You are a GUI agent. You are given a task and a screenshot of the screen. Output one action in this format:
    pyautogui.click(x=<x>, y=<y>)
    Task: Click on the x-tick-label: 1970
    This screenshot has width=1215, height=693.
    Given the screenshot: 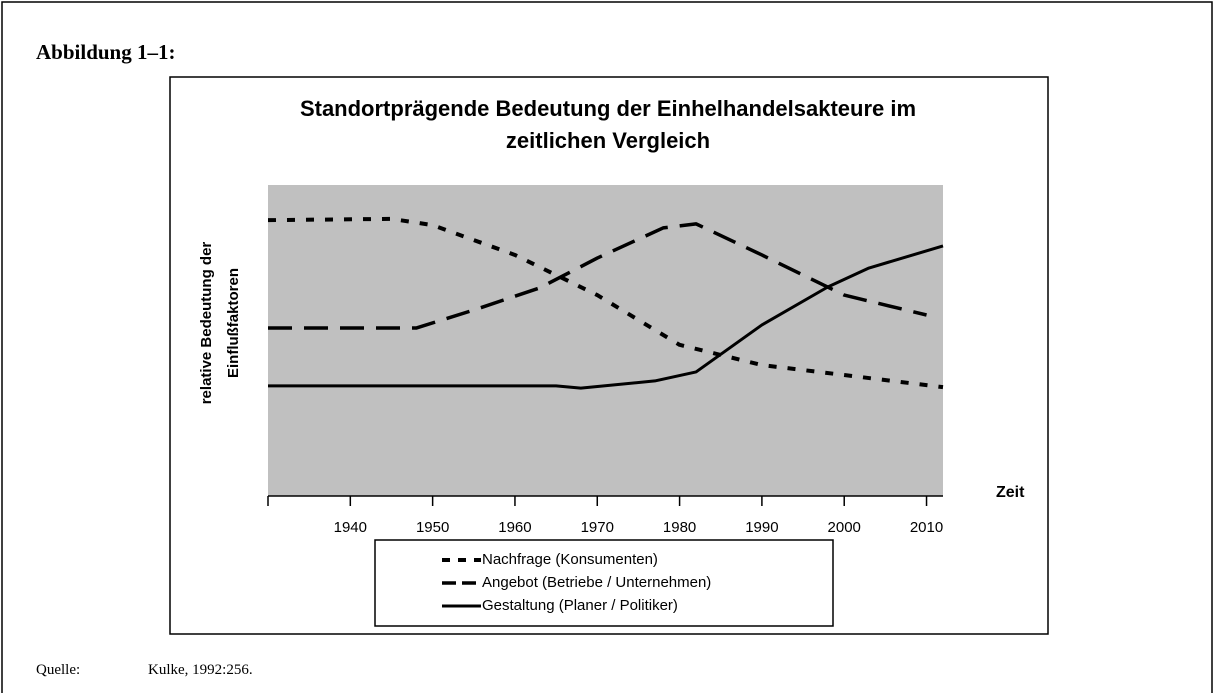 What is the action you would take?
    pyautogui.click(x=597, y=527)
    